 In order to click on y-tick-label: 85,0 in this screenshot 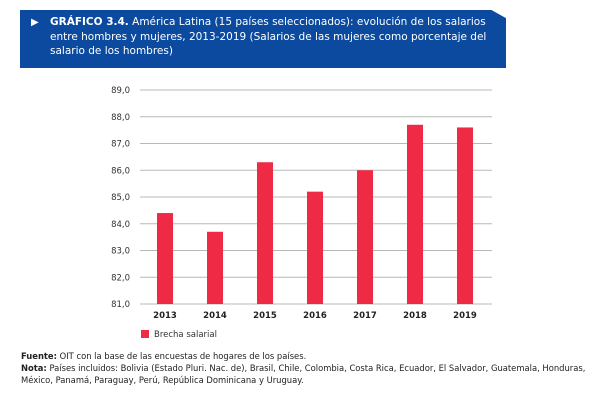, I will do `click(120, 198)`.